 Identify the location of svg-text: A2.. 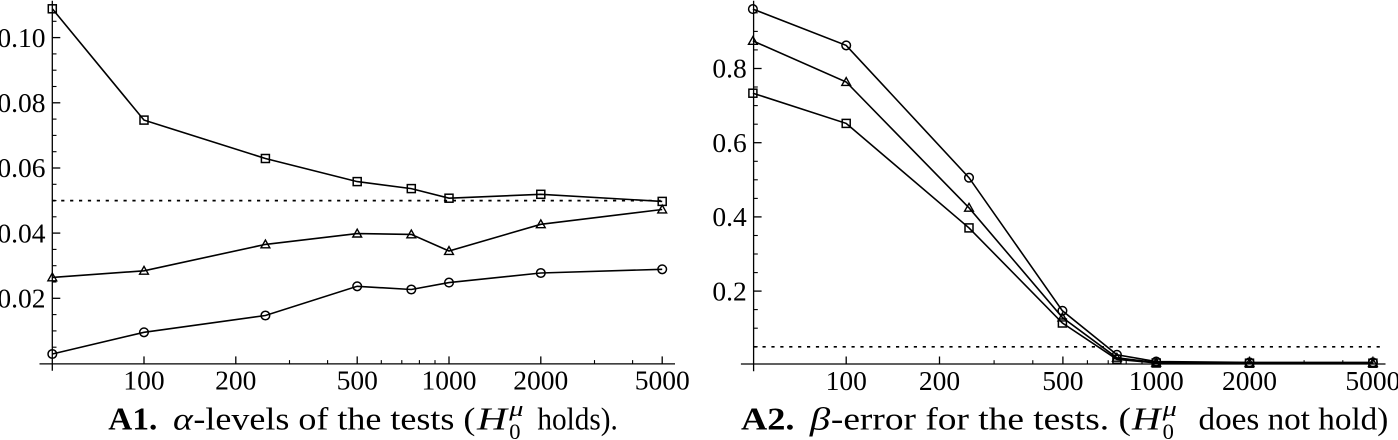
(768, 418).